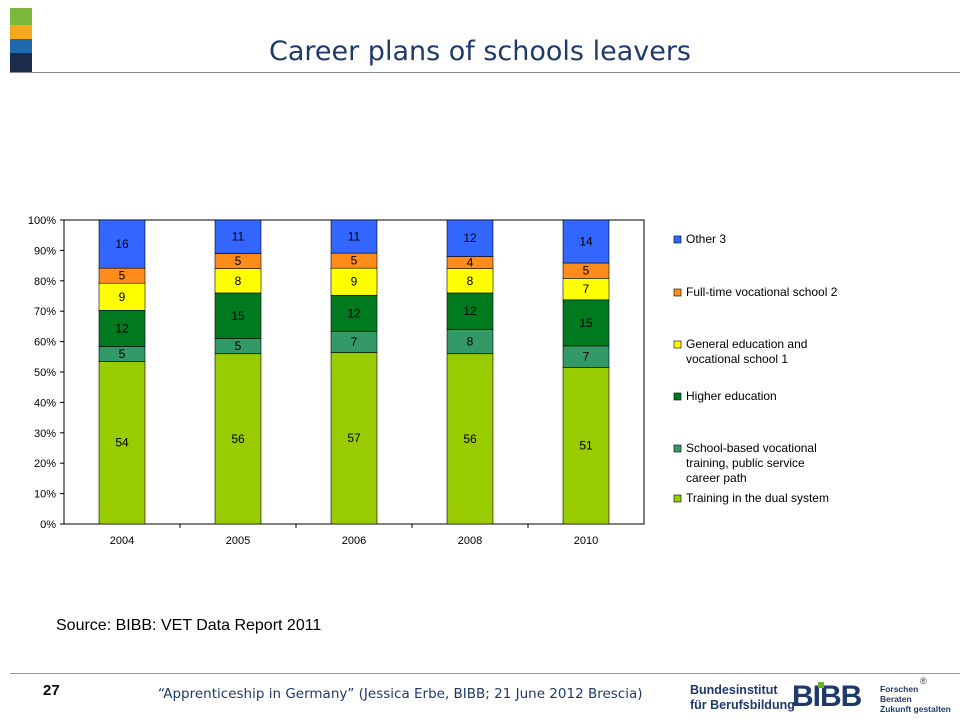  I want to click on x-tick-label: 2008, so click(470, 541).